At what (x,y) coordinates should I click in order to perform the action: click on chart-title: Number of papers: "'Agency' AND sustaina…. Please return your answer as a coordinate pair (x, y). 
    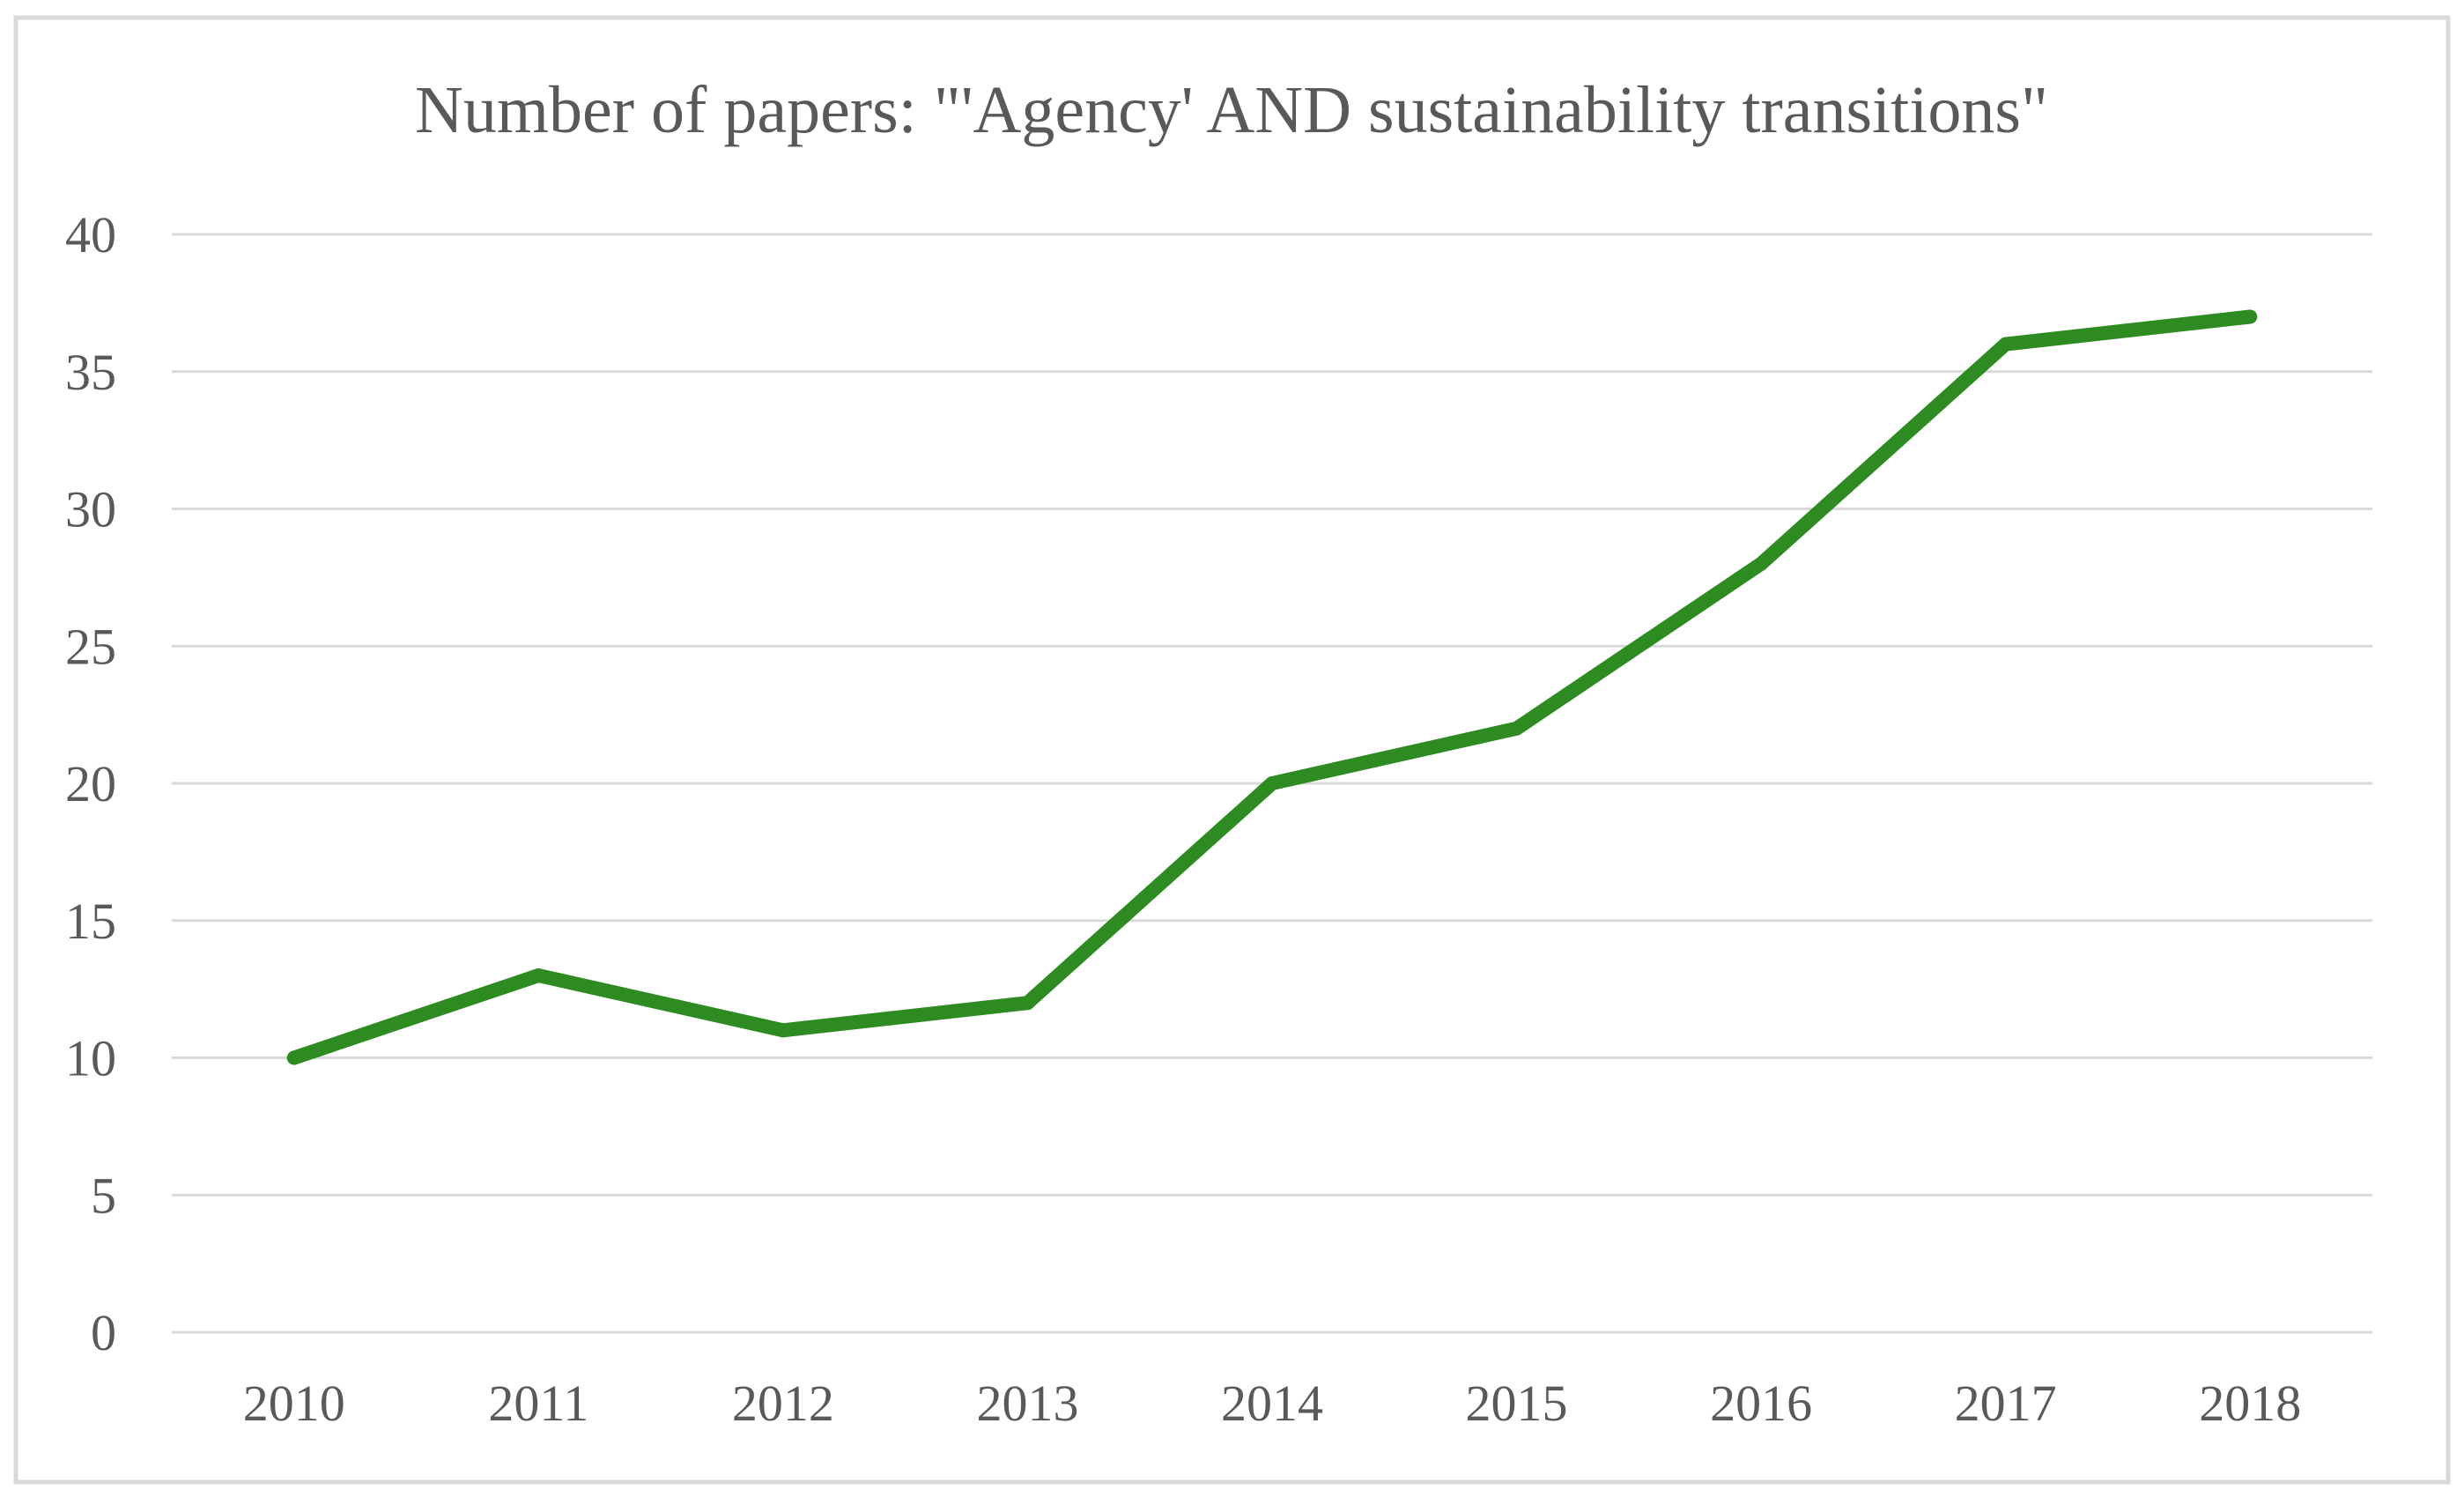
    Looking at the image, I should click on (1231, 110).